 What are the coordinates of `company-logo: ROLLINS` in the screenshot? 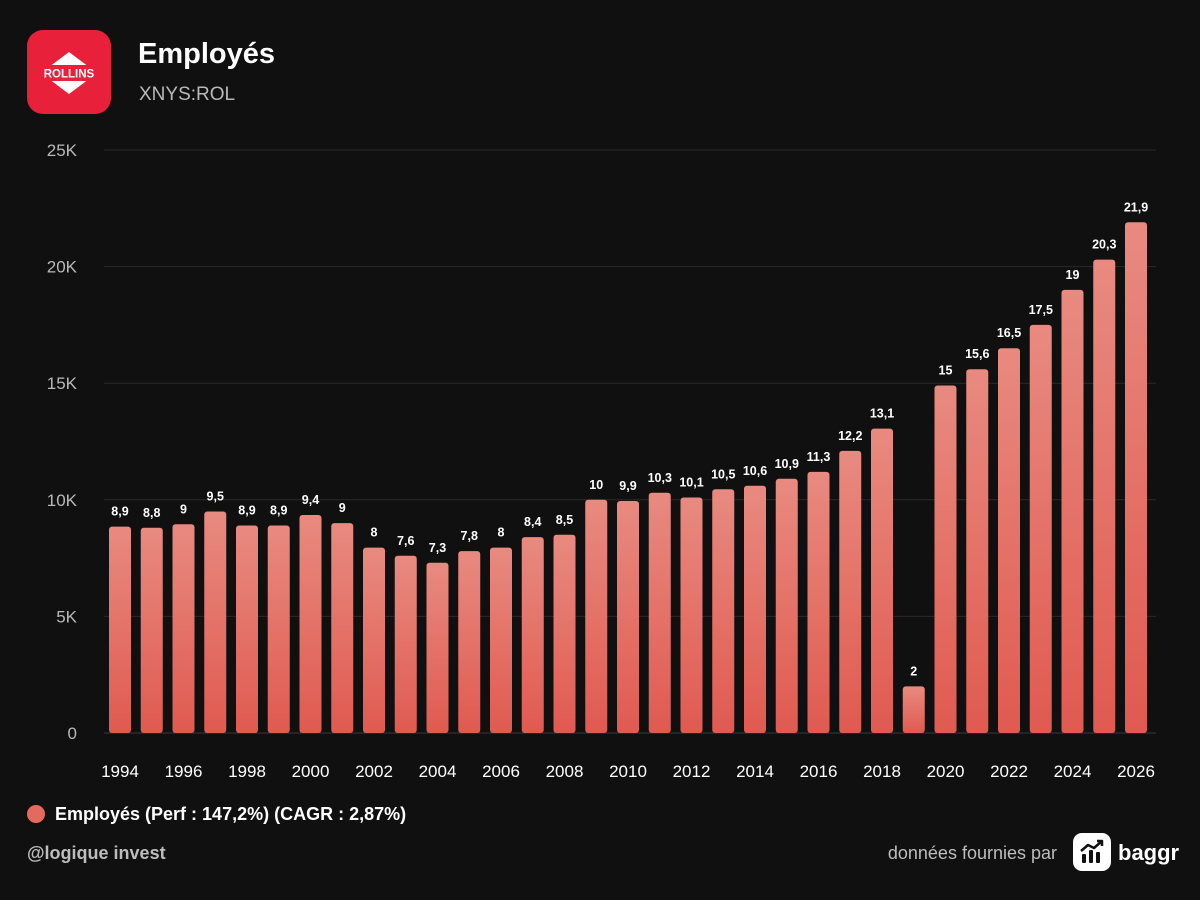 It's located at (69, 72).